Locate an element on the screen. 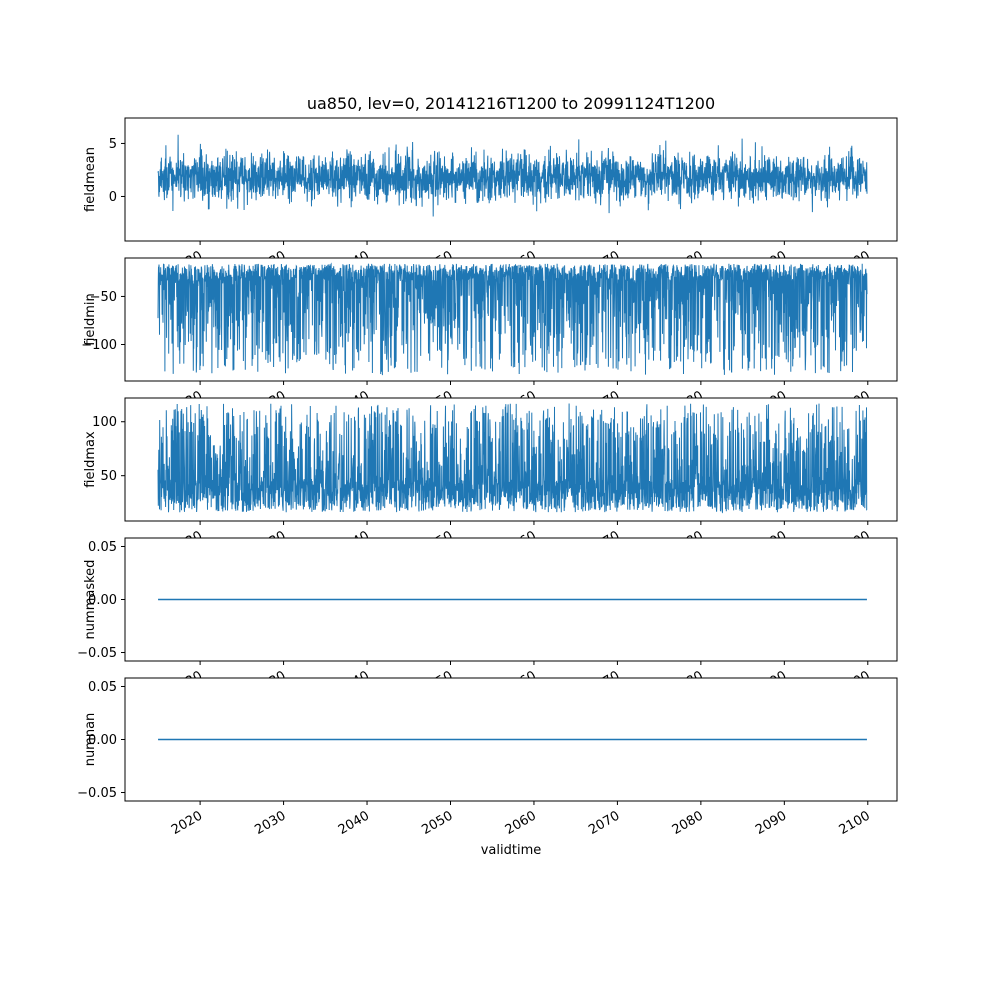 The height and width of the screenshot is (1000, 1000). y-axis-label: fieldmax is located at coordinates (90, 459).